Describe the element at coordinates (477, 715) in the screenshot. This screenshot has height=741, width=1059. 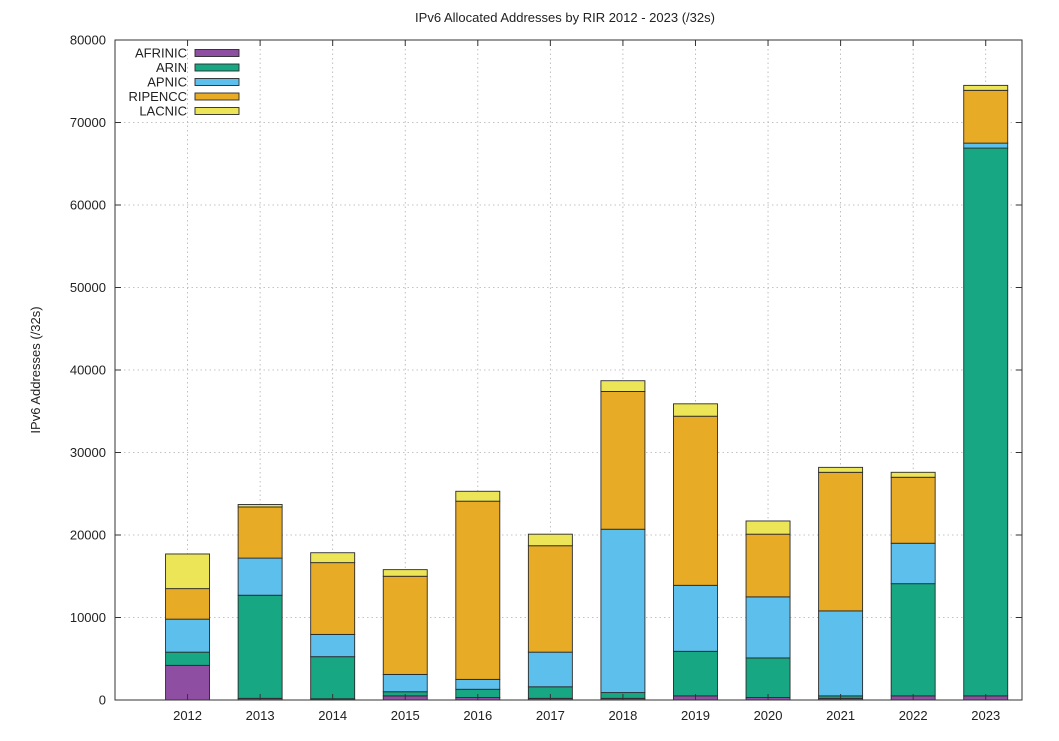
I see `x-tick-label: 2016` at that location.